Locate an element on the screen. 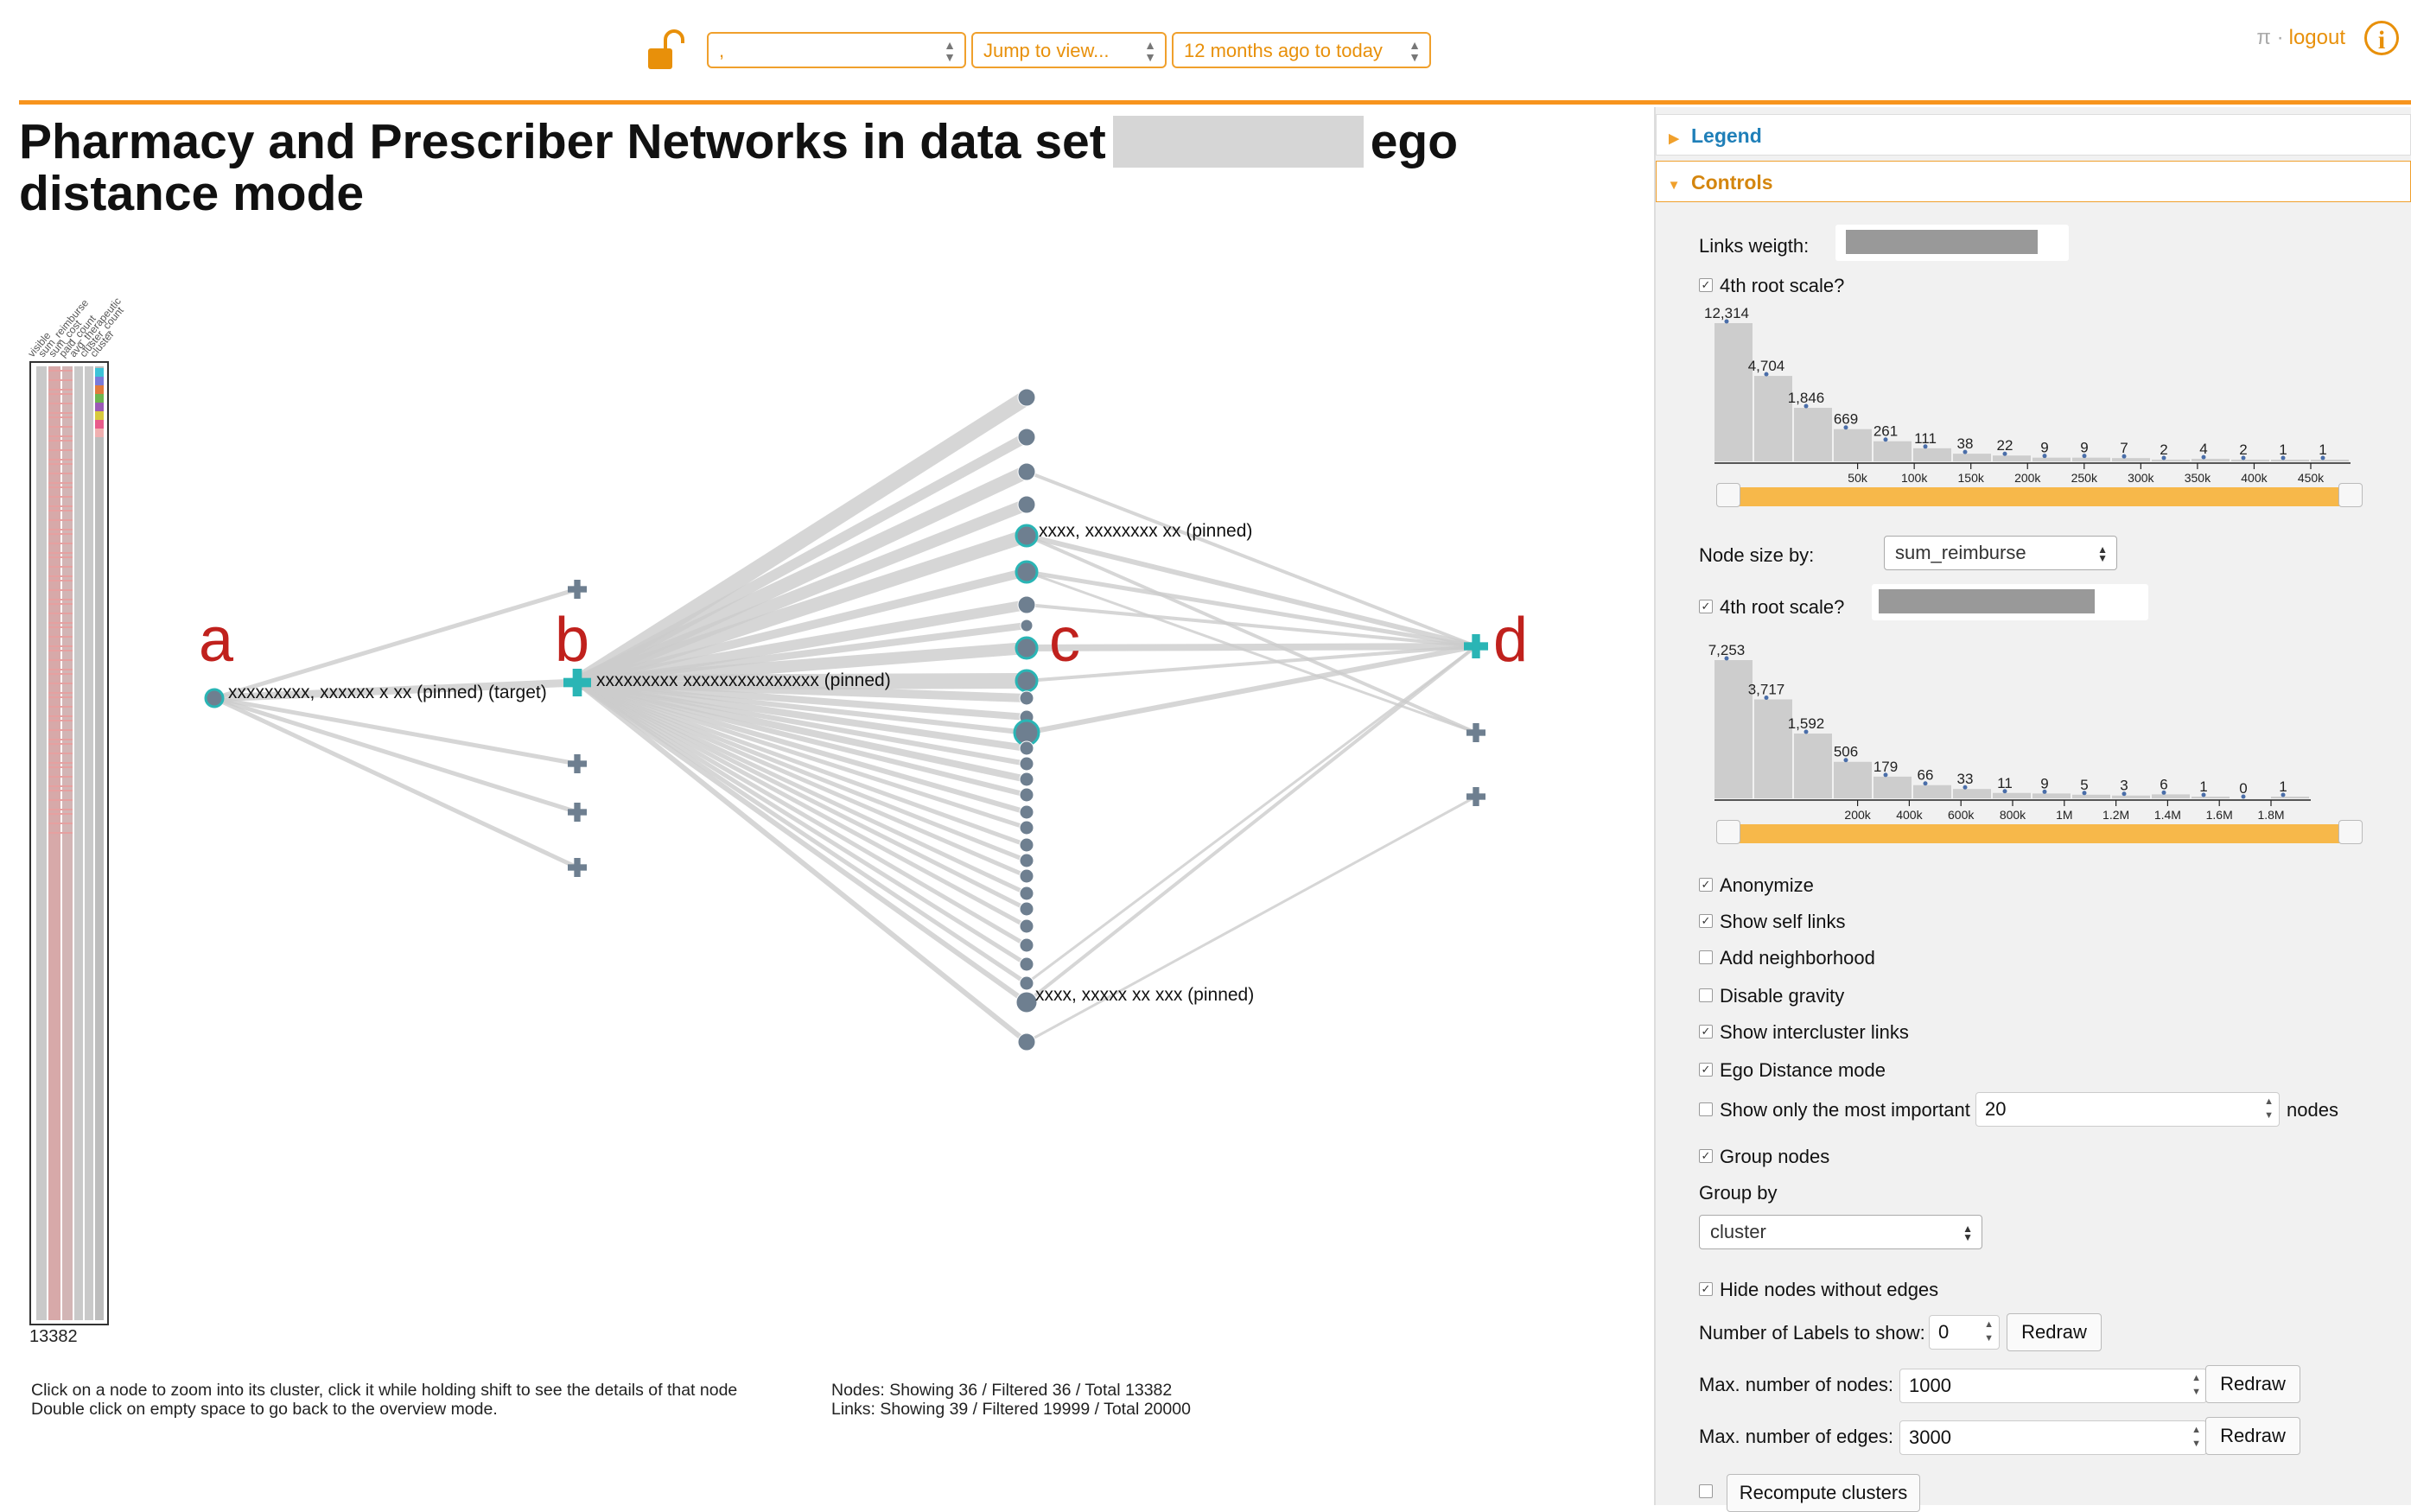 Image resolution: width=2411 pixels, height=1512 pixels. important-count-input: 20 ▲ ▼ is located at coordinates (2127, 1109).